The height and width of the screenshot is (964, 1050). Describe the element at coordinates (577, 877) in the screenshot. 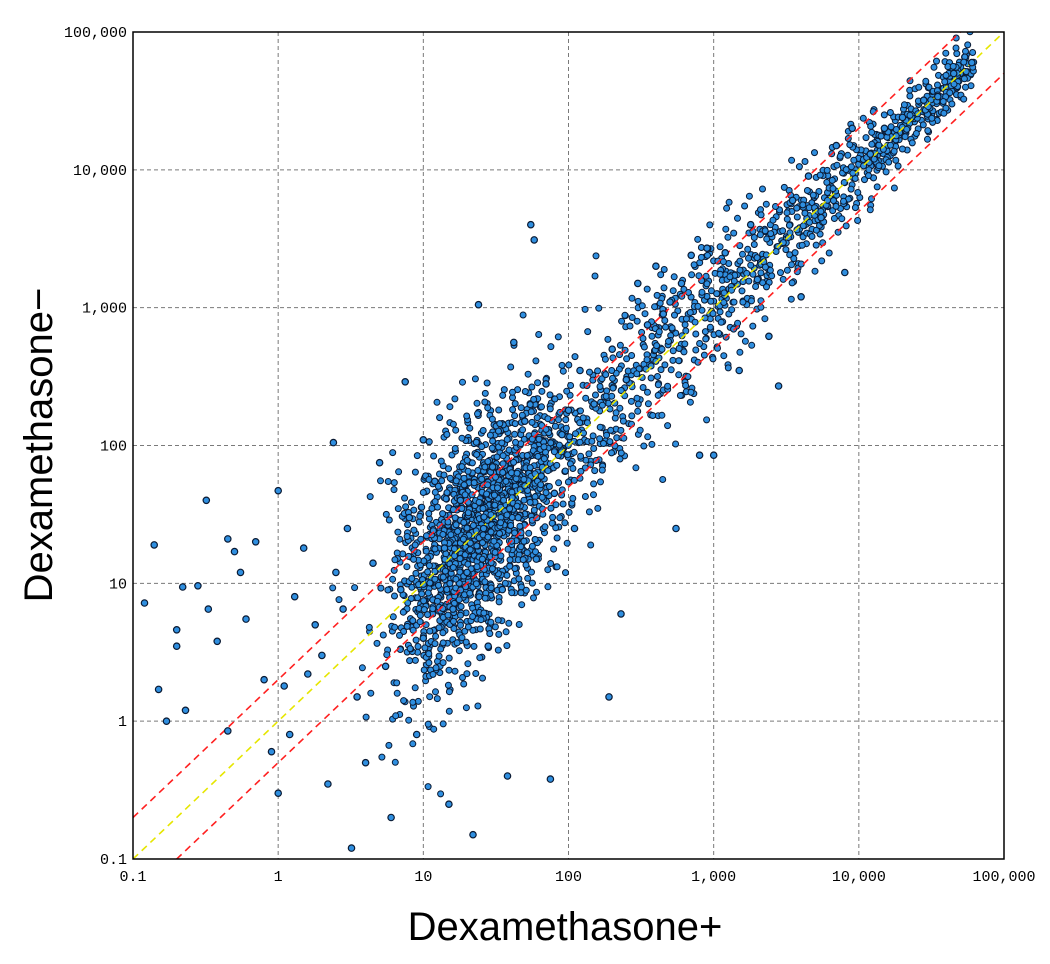

I see `x-tick-labels: 0.1 1 10 100 1,000 10,000 100,000` at that location.